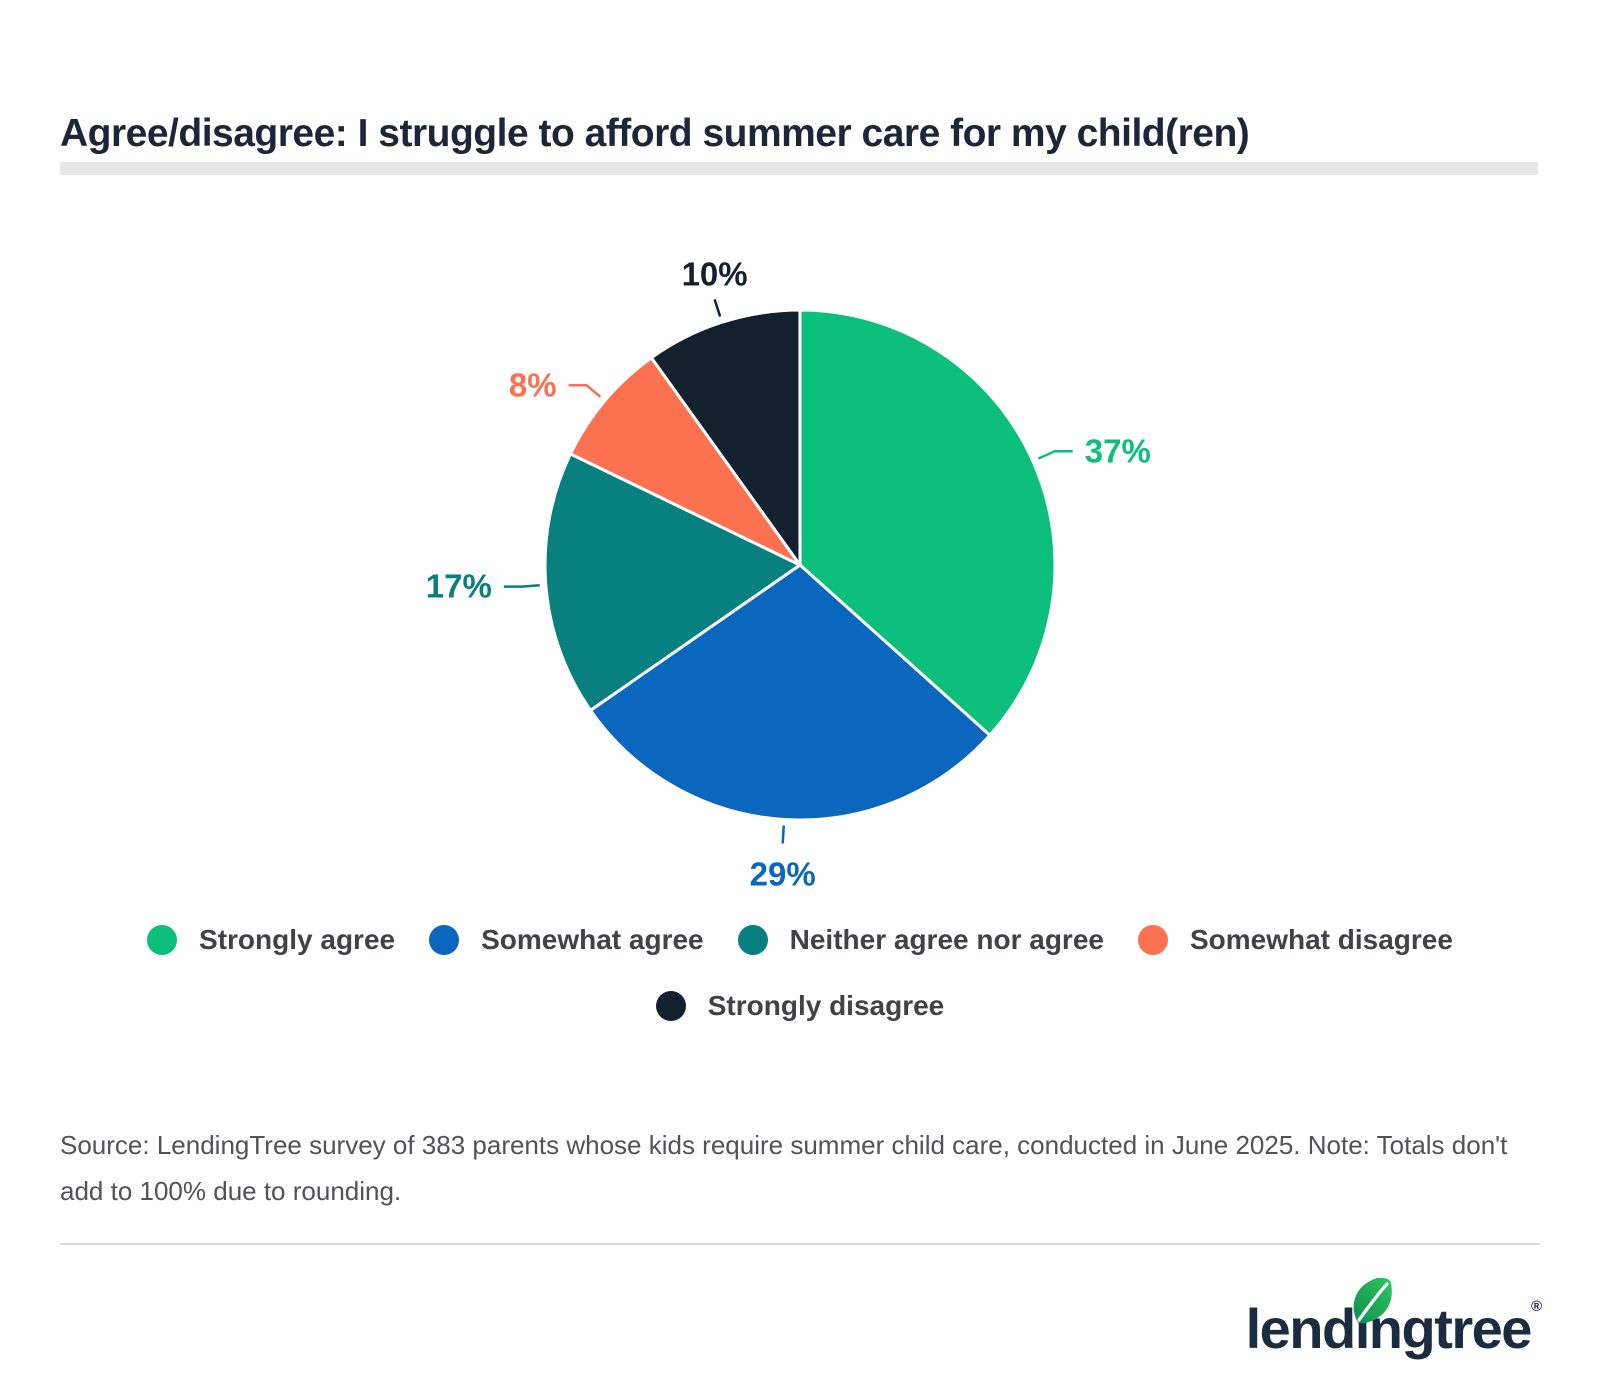 The width and height of the screenshot is (1600, 1388). What do you see at coordinates (927, 522) in the screenshot?
I see `pie-slice-strongly-agree` at bounding box center [927, 522].